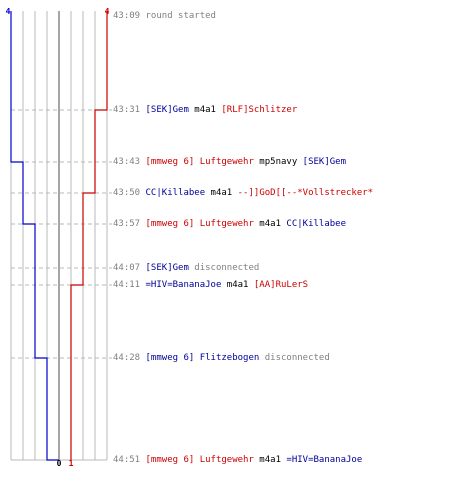 This screenshot has width=450, height=500. What do you see at coordinates (129, 162) in the screenshot?
I see `event-time: 43:43` at bounding box center [129, 162].